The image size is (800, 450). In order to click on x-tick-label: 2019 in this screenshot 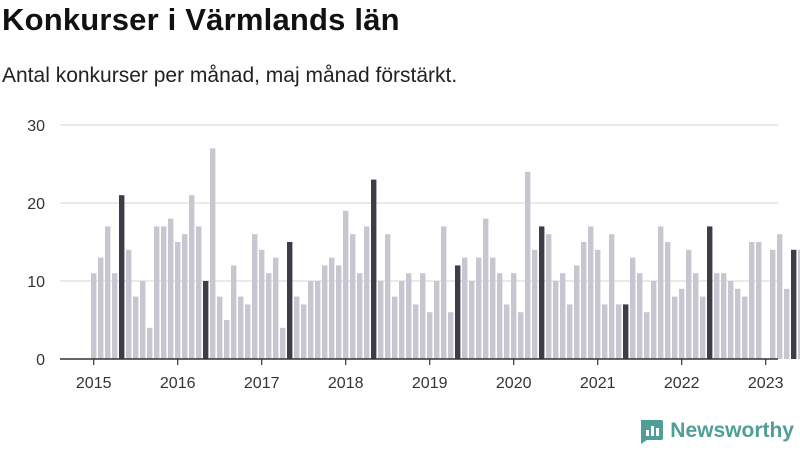, I will do `click(430, 383)`.